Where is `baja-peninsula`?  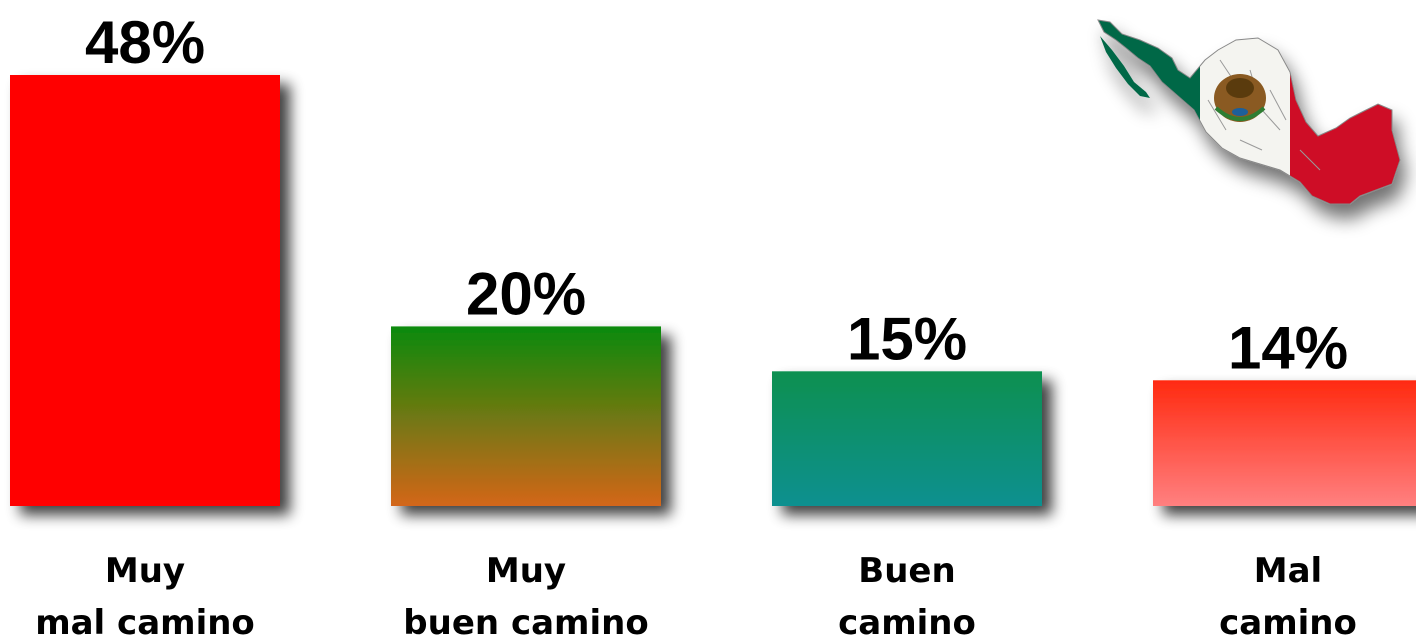
baja-peninsula is located at coordinates (1125, 67).